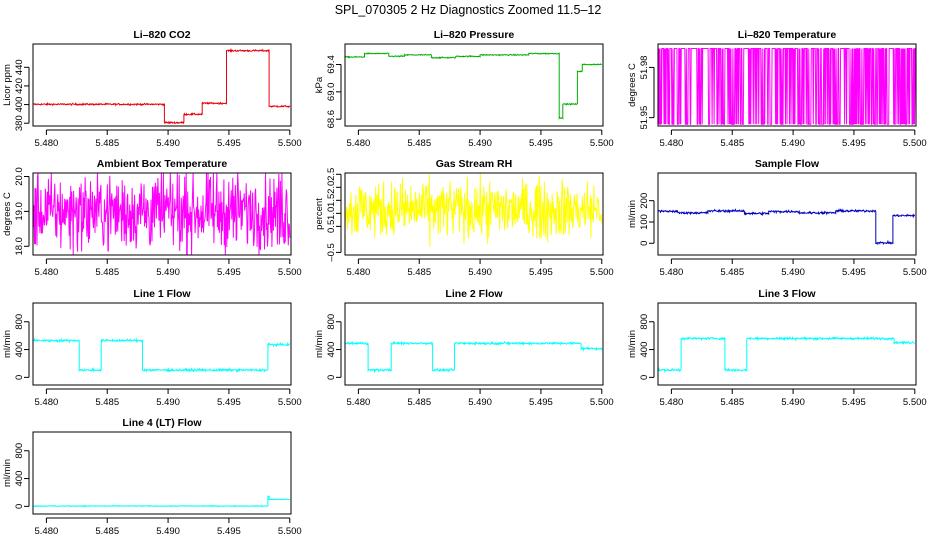 Image resolution: width=936 pixels, height=540 pixels. I want to click on y-tick-label: 51.95, so click(644, 118).